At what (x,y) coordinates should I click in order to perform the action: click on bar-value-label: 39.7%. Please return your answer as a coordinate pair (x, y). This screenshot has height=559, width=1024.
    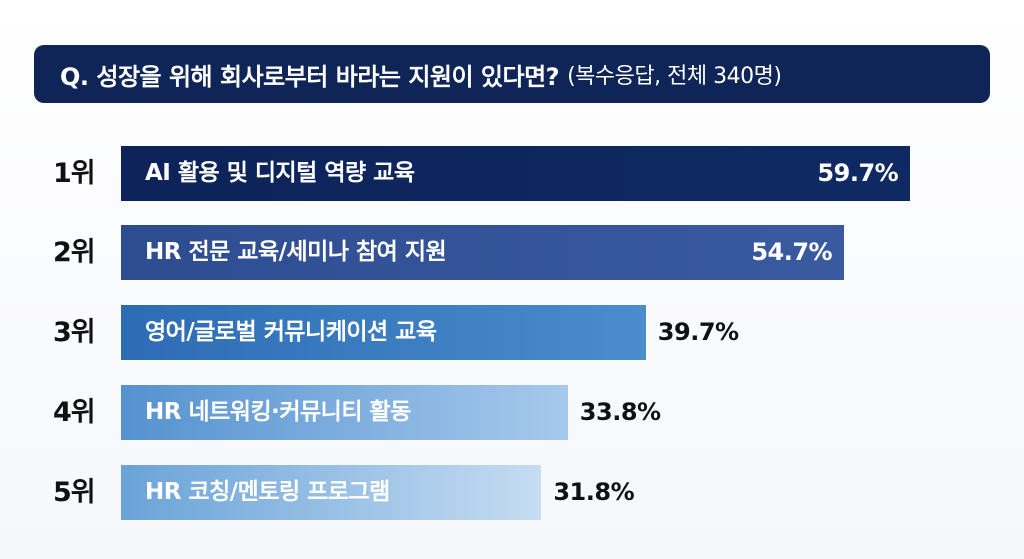
    Looking at the image, I should click on (698, 332).